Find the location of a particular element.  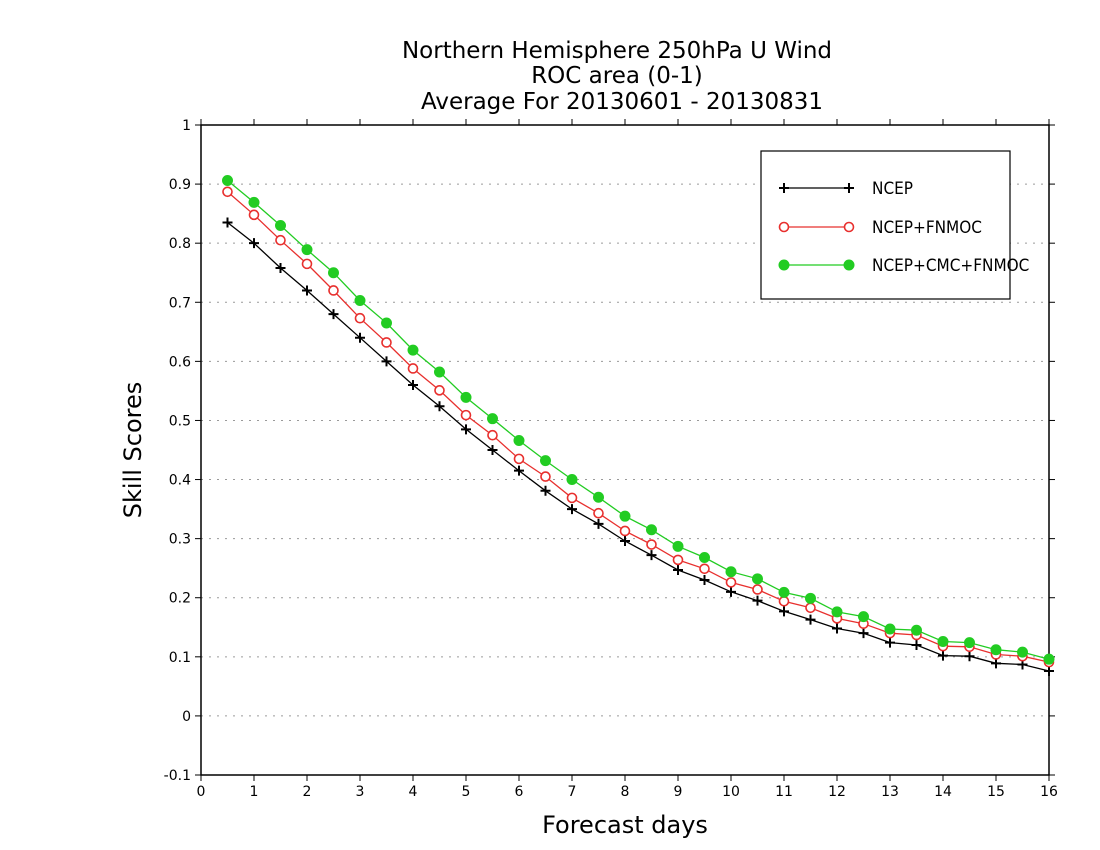

y-axis-label: Skill Scores is located at coordinates (133, 450).